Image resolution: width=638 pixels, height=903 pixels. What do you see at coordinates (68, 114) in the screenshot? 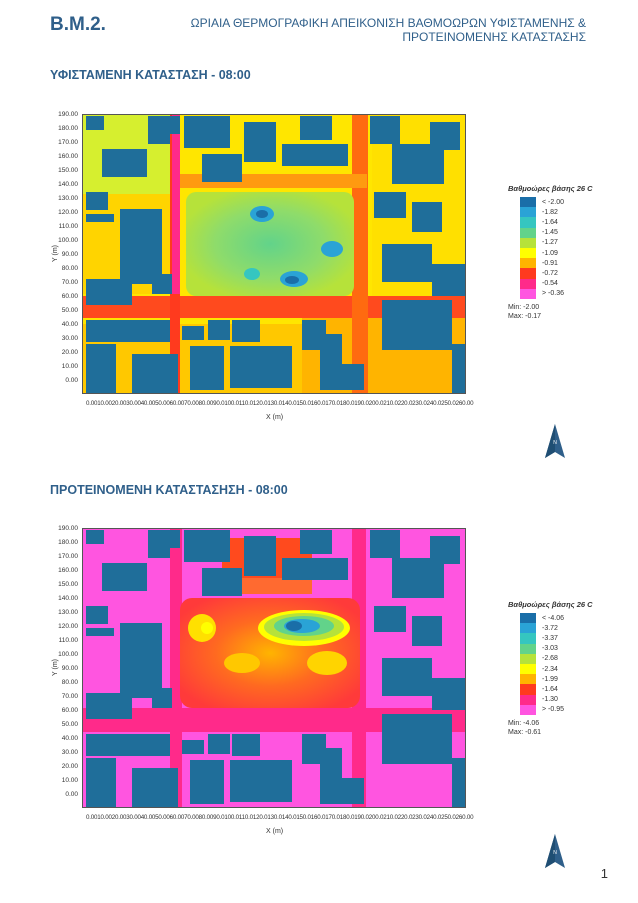
I see `y-tick: 190.00` at bounding box center [68, 114].